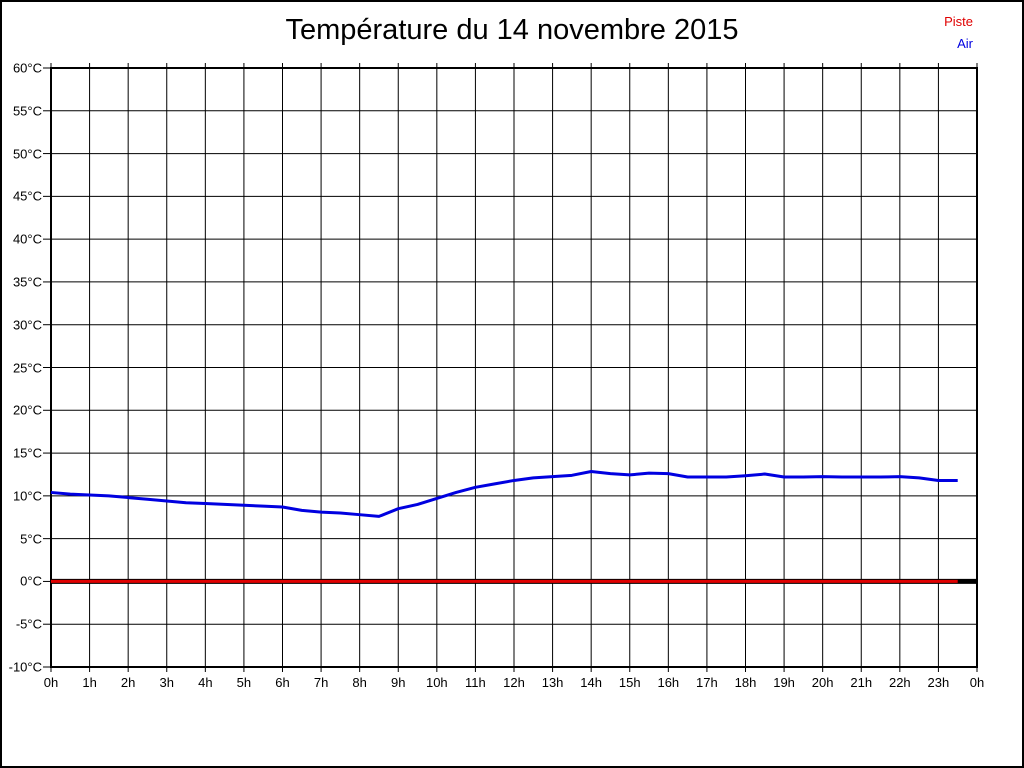 This screenshot has height=768, width=1024. What do you see at coordinates (205, 682) in the screenshot?
I see `x-axis-label: 4h` at bounding box center [205, 682].